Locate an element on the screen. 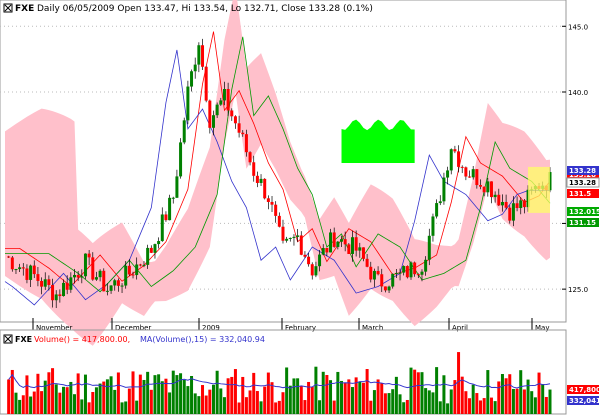  price-tag-2: 131.5 is located at coordinates (580, 194).